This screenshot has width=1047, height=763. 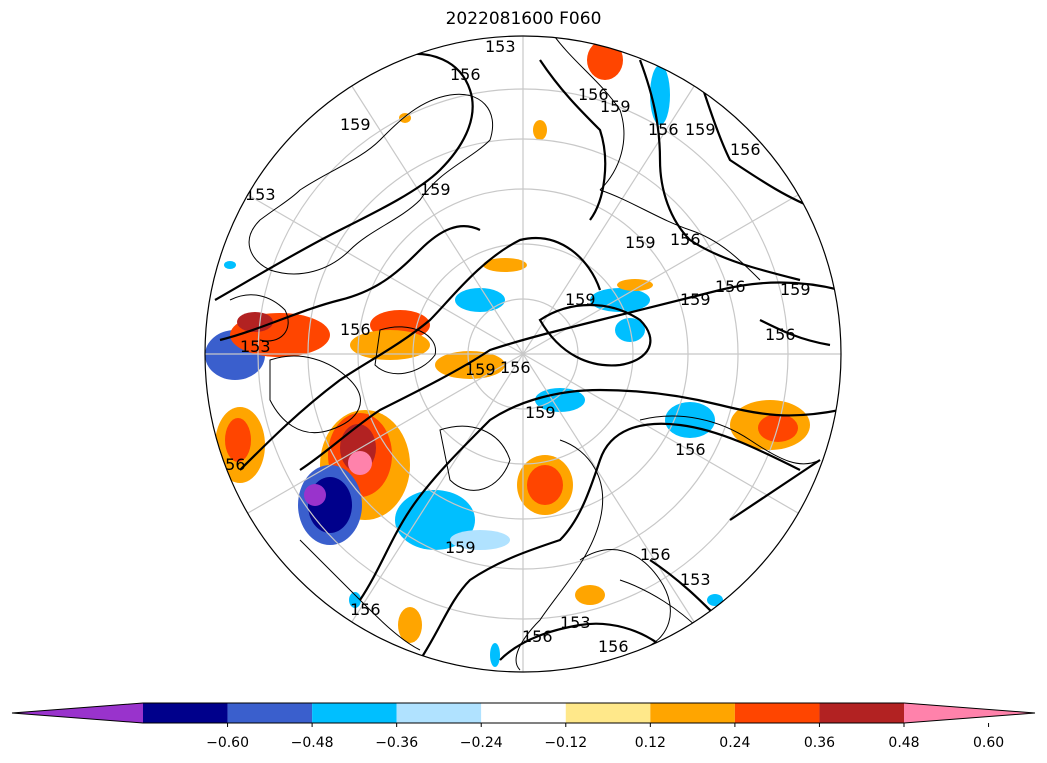 What do you see at coordinates (481, 743) in the screenshot?
I see `colorbar-tick-label: −0.24` at bounding box center [481, 743].